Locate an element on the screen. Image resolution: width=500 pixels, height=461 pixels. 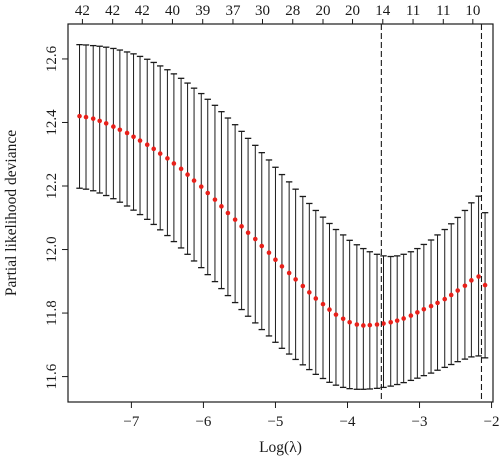
x-tick-label: −3 is located at coordinates (420, 422).